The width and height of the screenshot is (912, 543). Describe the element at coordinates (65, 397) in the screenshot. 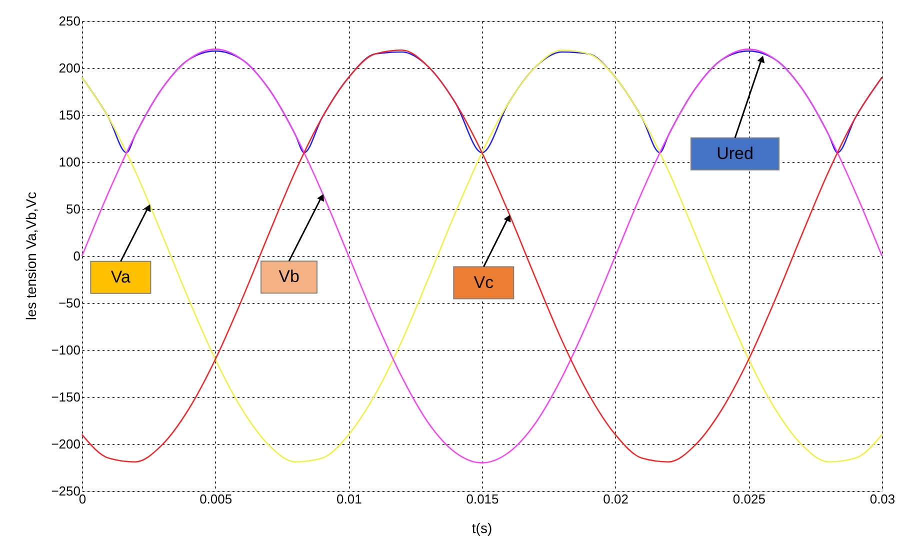

I see `y-tick-label: −150` at that location.